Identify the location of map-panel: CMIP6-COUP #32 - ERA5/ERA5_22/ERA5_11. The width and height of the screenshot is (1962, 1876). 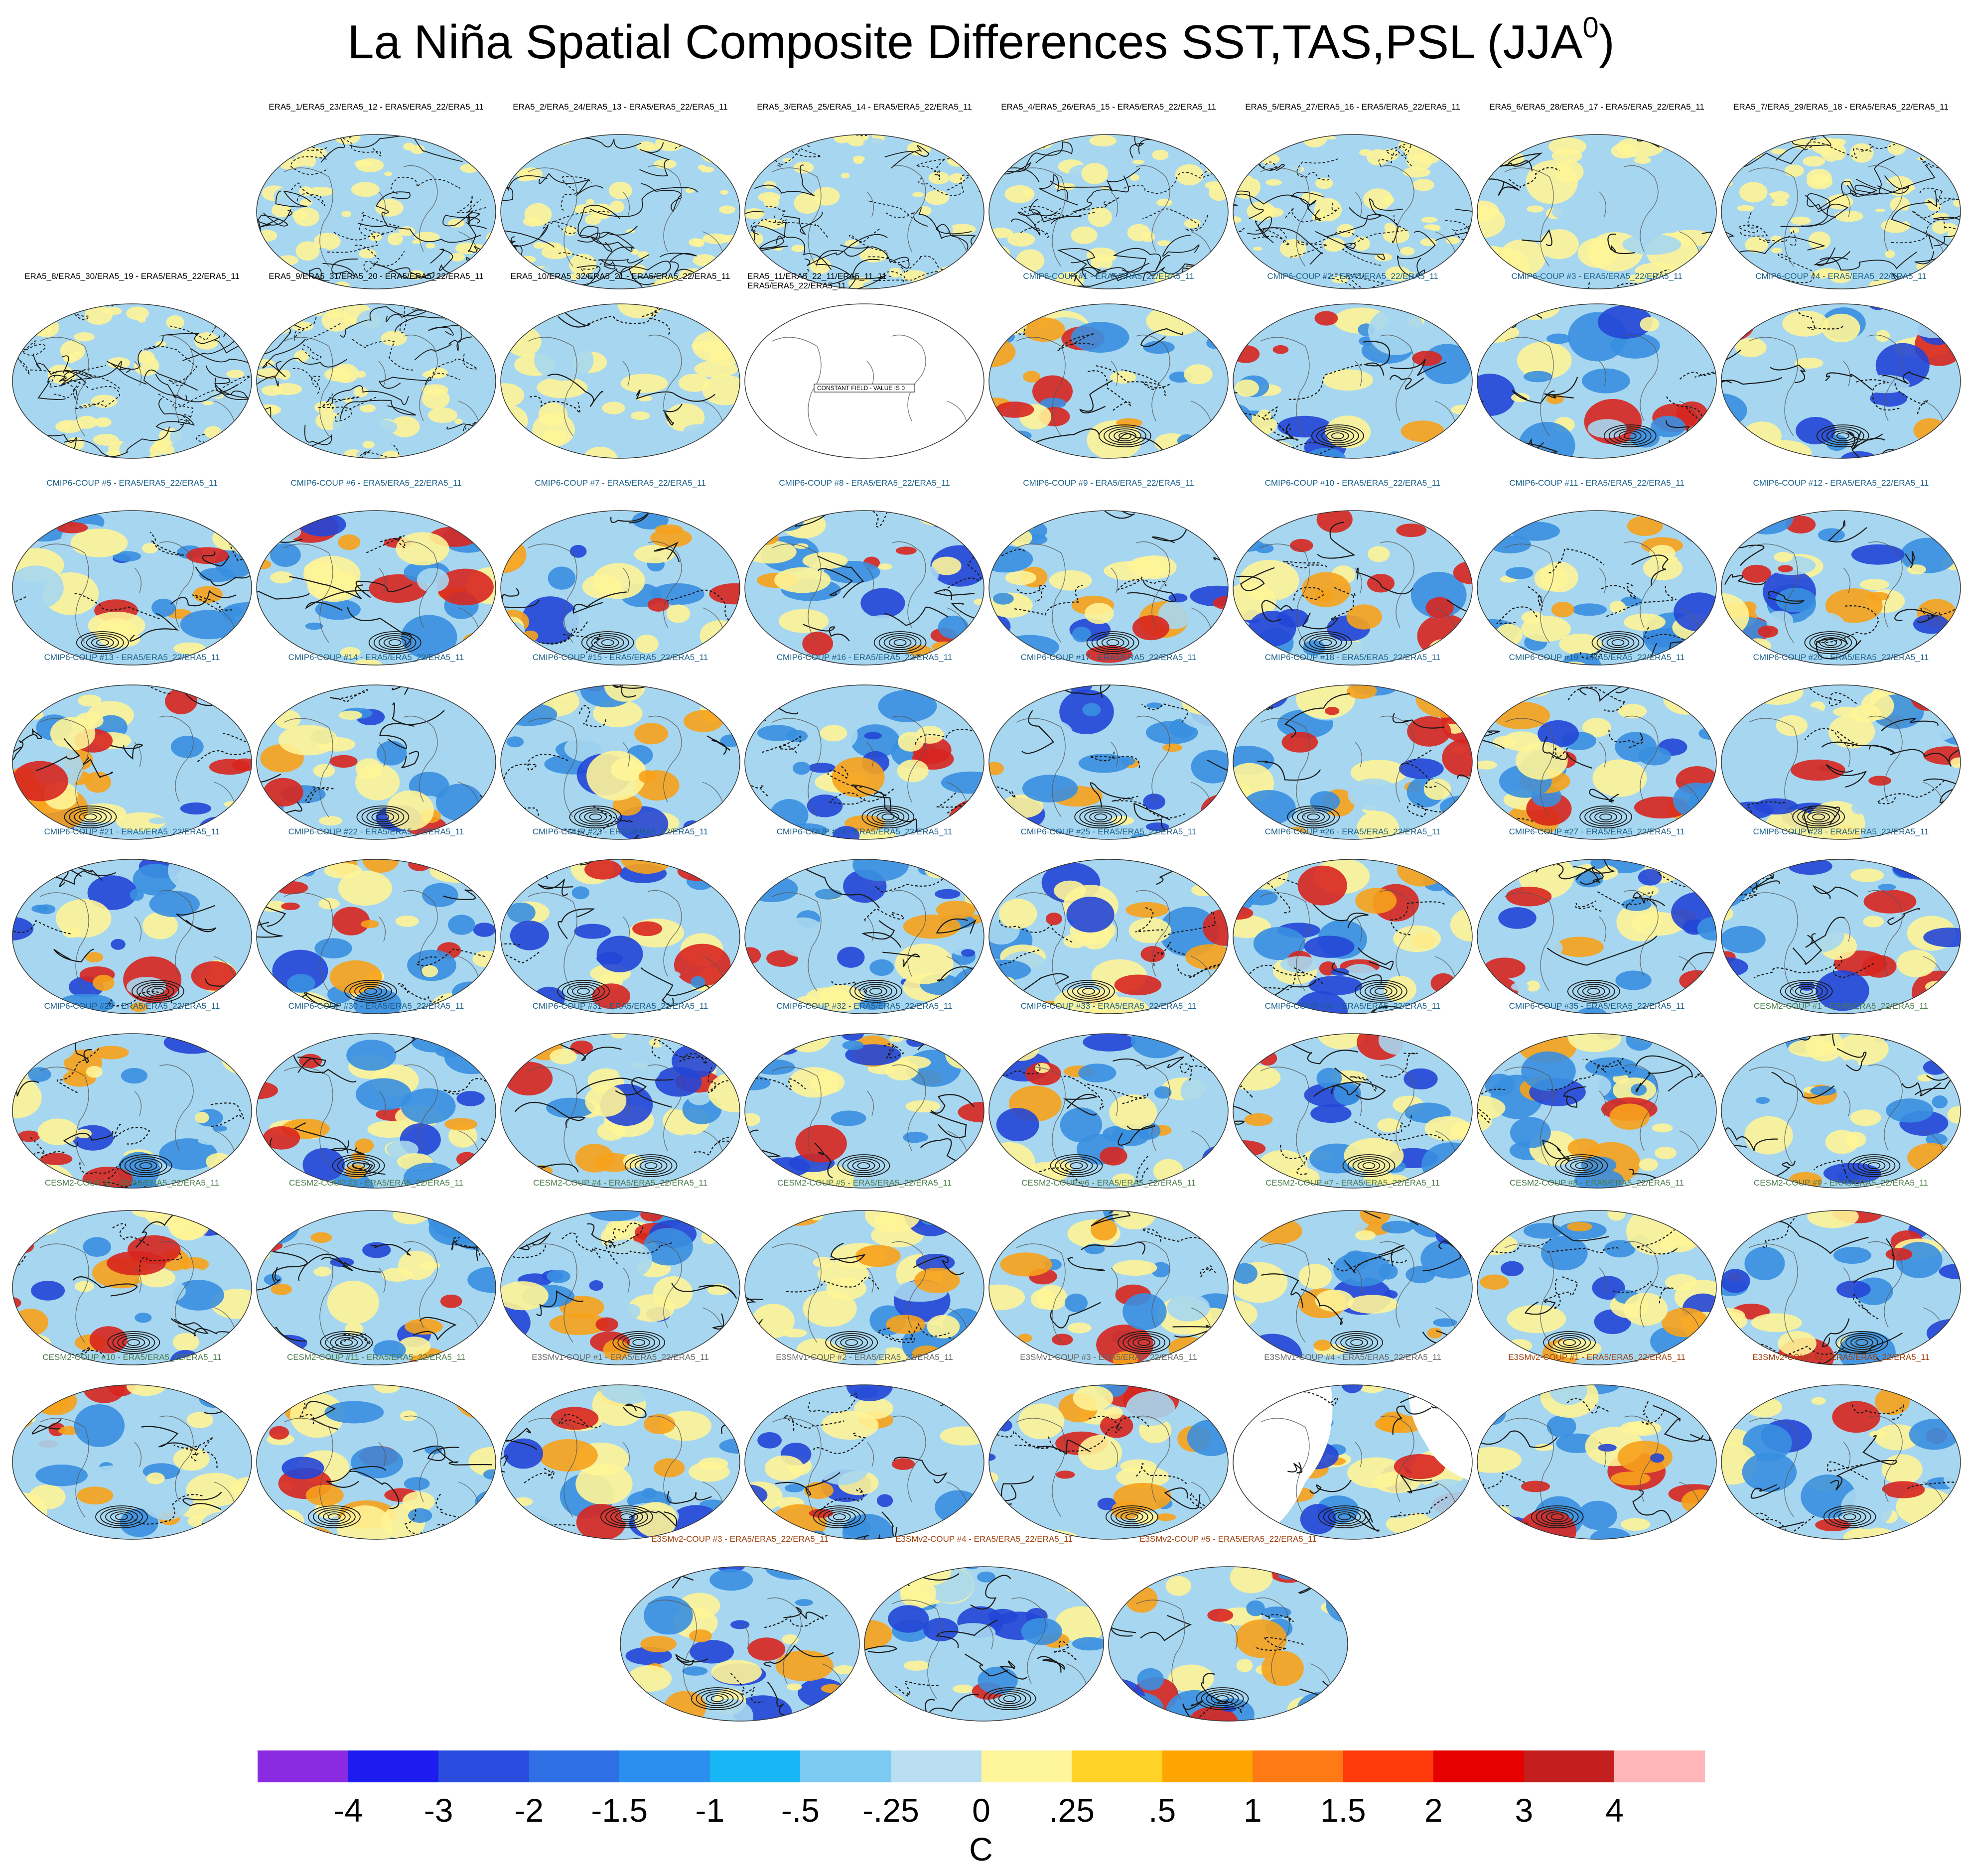
(864, 1102).